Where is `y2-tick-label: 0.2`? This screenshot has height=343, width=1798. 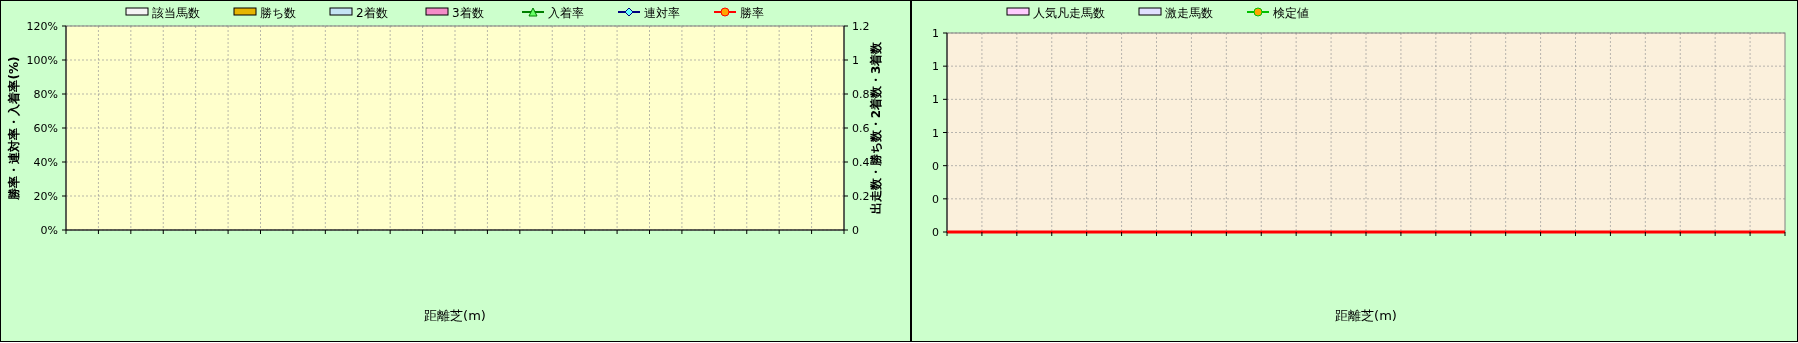 y2-tick-label: 0.2 is located at coordinates (861, 196).